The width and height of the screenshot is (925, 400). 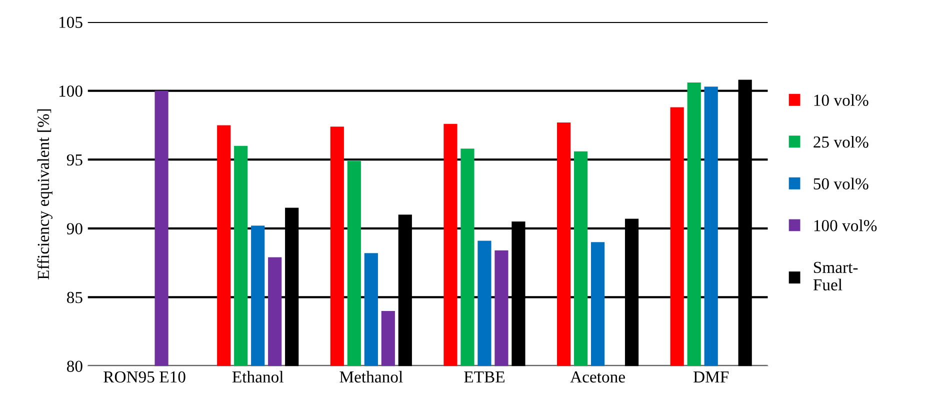 I want to click on legend-label: Smart- Fuel, so click(x=835, y=276).